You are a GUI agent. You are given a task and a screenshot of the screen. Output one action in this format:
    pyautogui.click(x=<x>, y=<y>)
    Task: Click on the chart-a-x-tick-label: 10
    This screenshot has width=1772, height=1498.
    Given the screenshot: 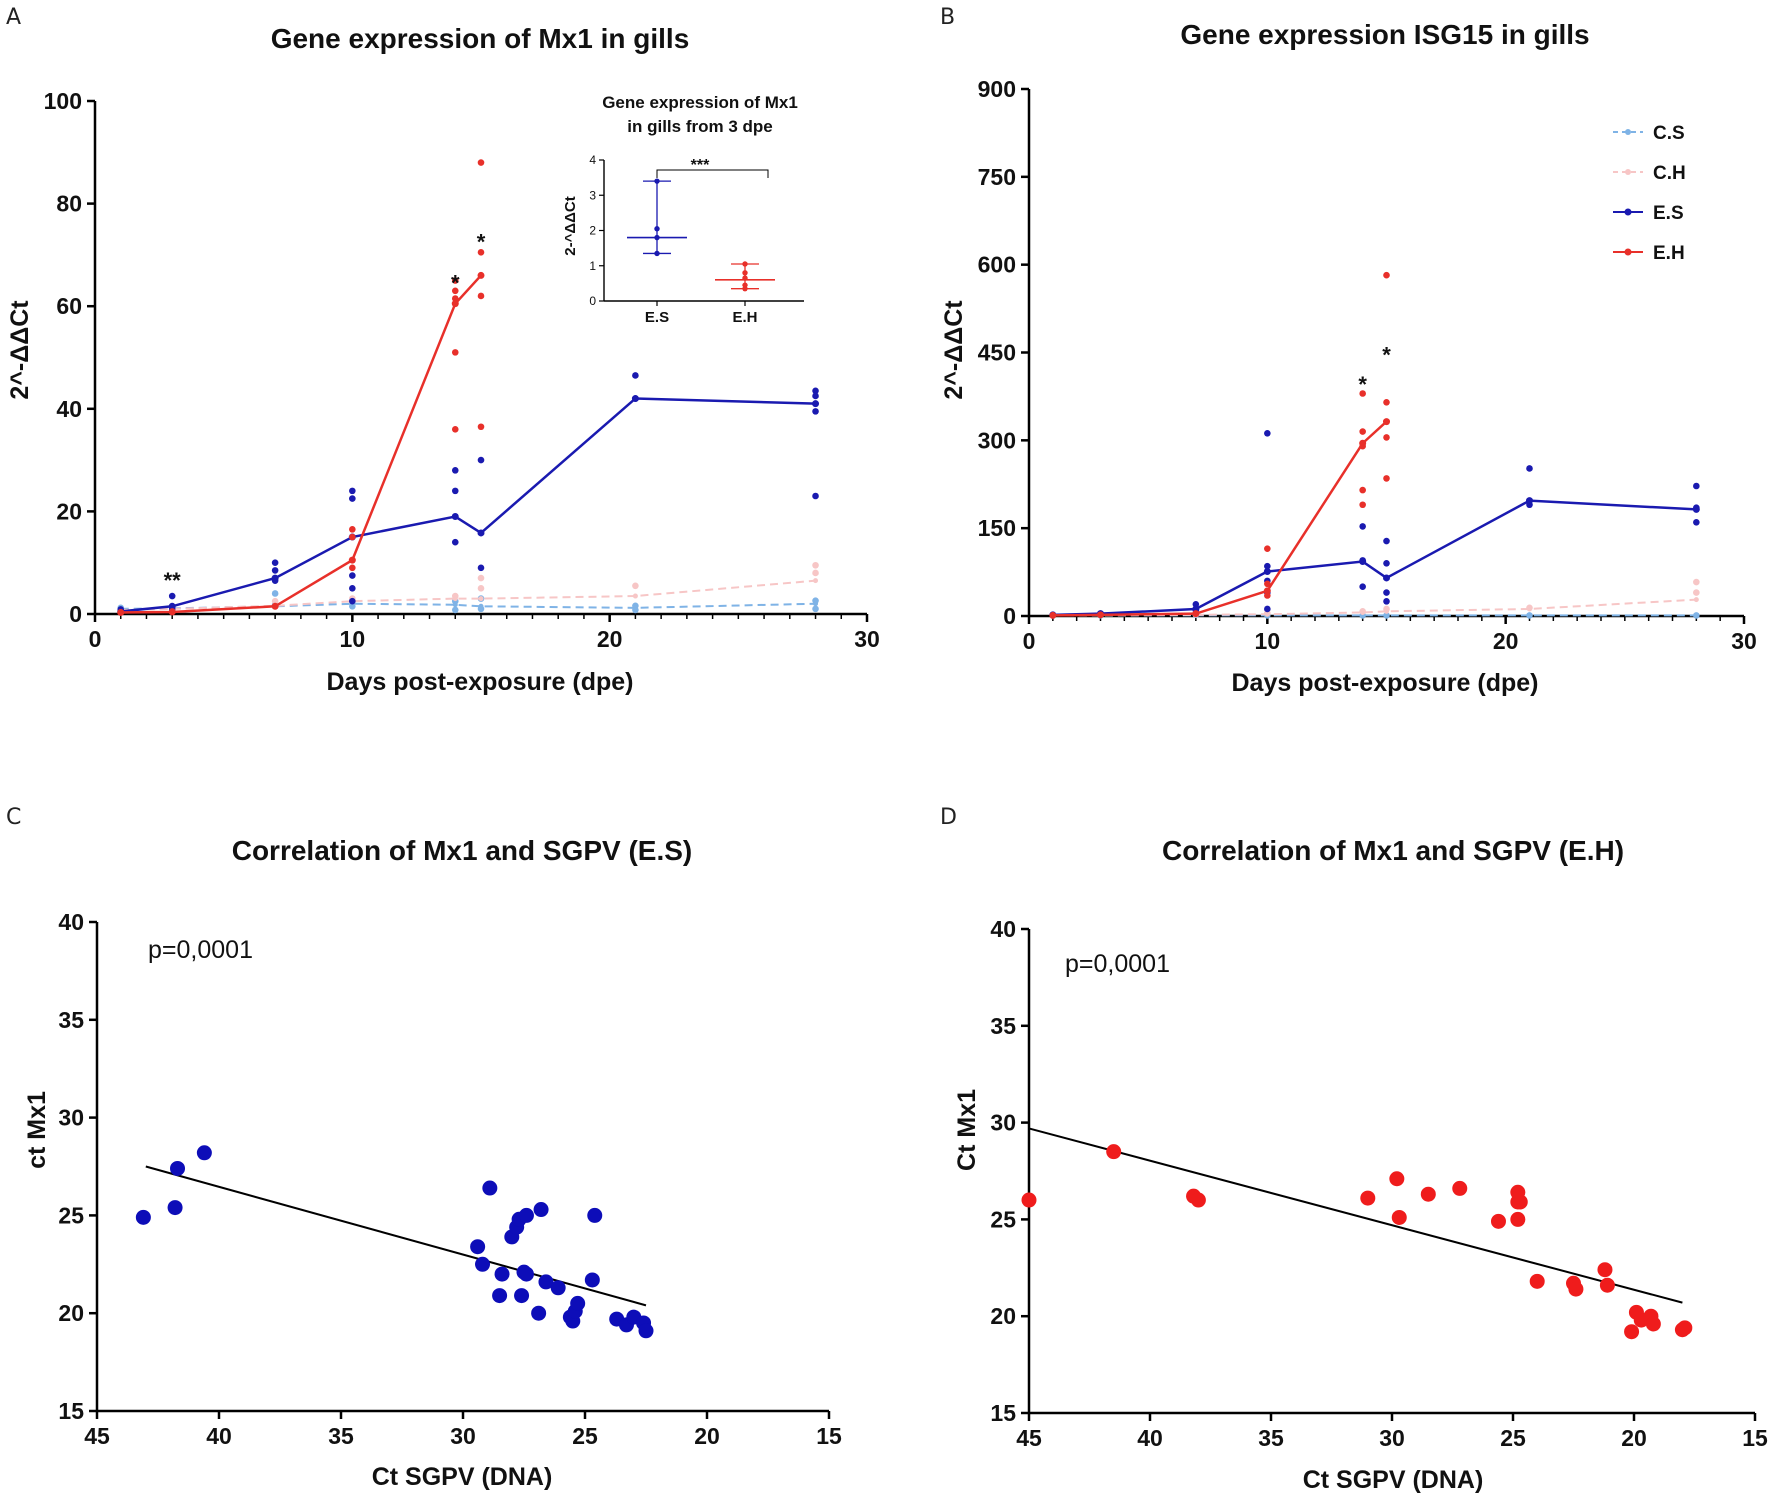 What is the action you would take?
    pyautogui.click(x=353, y=639)
    